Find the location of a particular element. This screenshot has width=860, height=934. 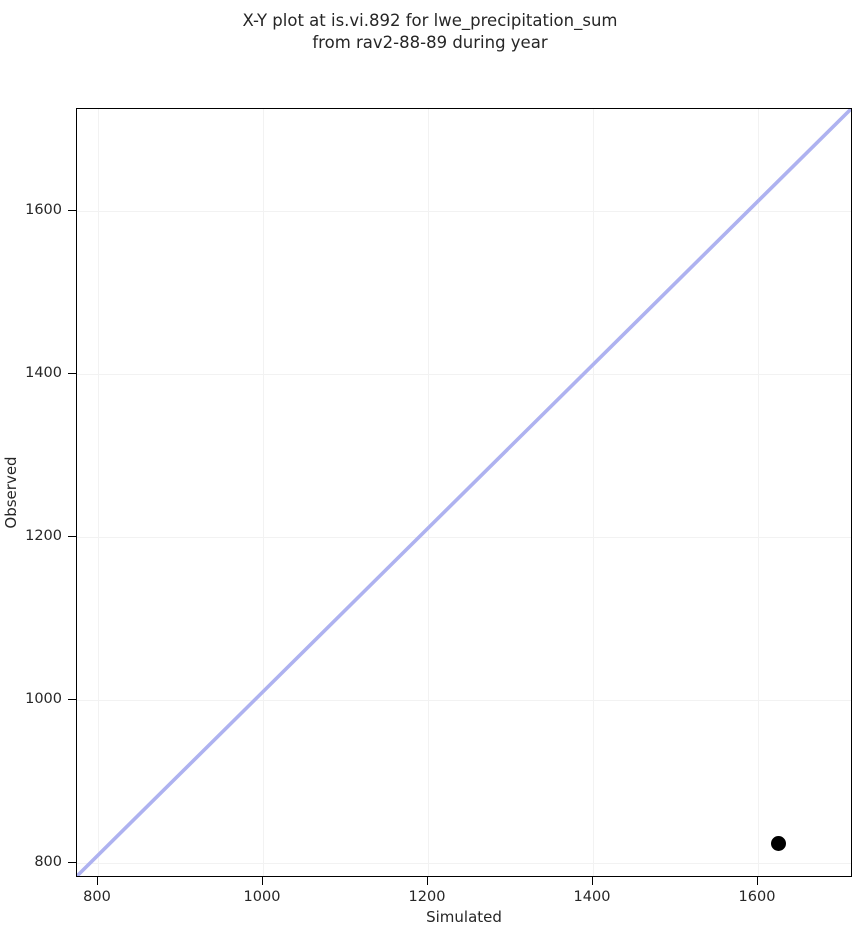

ticklabel-y-1200: 1200 is located at coordinates (43, 536).